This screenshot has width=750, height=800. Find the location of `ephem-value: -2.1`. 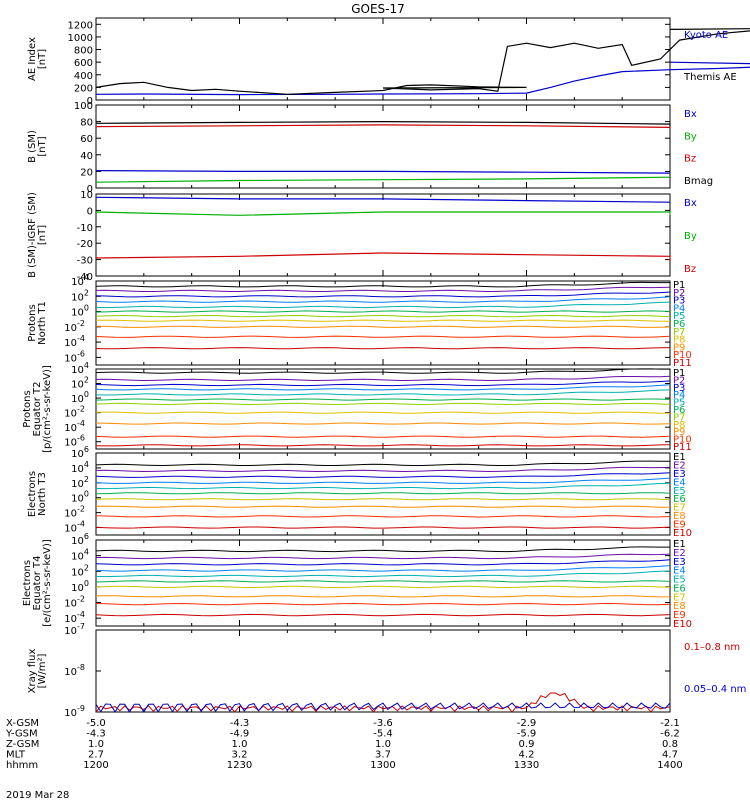

ephem-value: -2.1 is located at coordinates (670, 723).